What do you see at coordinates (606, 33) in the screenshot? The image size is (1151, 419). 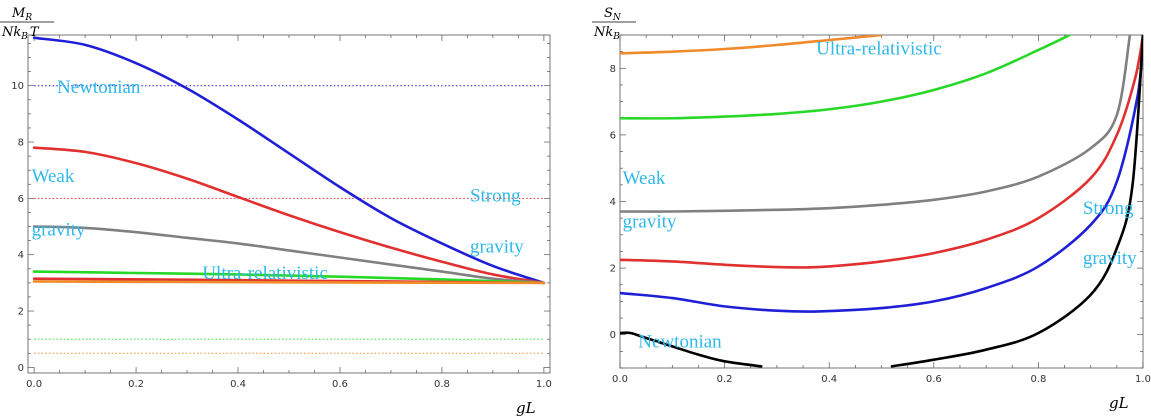 I see `y-axis-label-denominator: NkB` at bounding box center [606, 33].